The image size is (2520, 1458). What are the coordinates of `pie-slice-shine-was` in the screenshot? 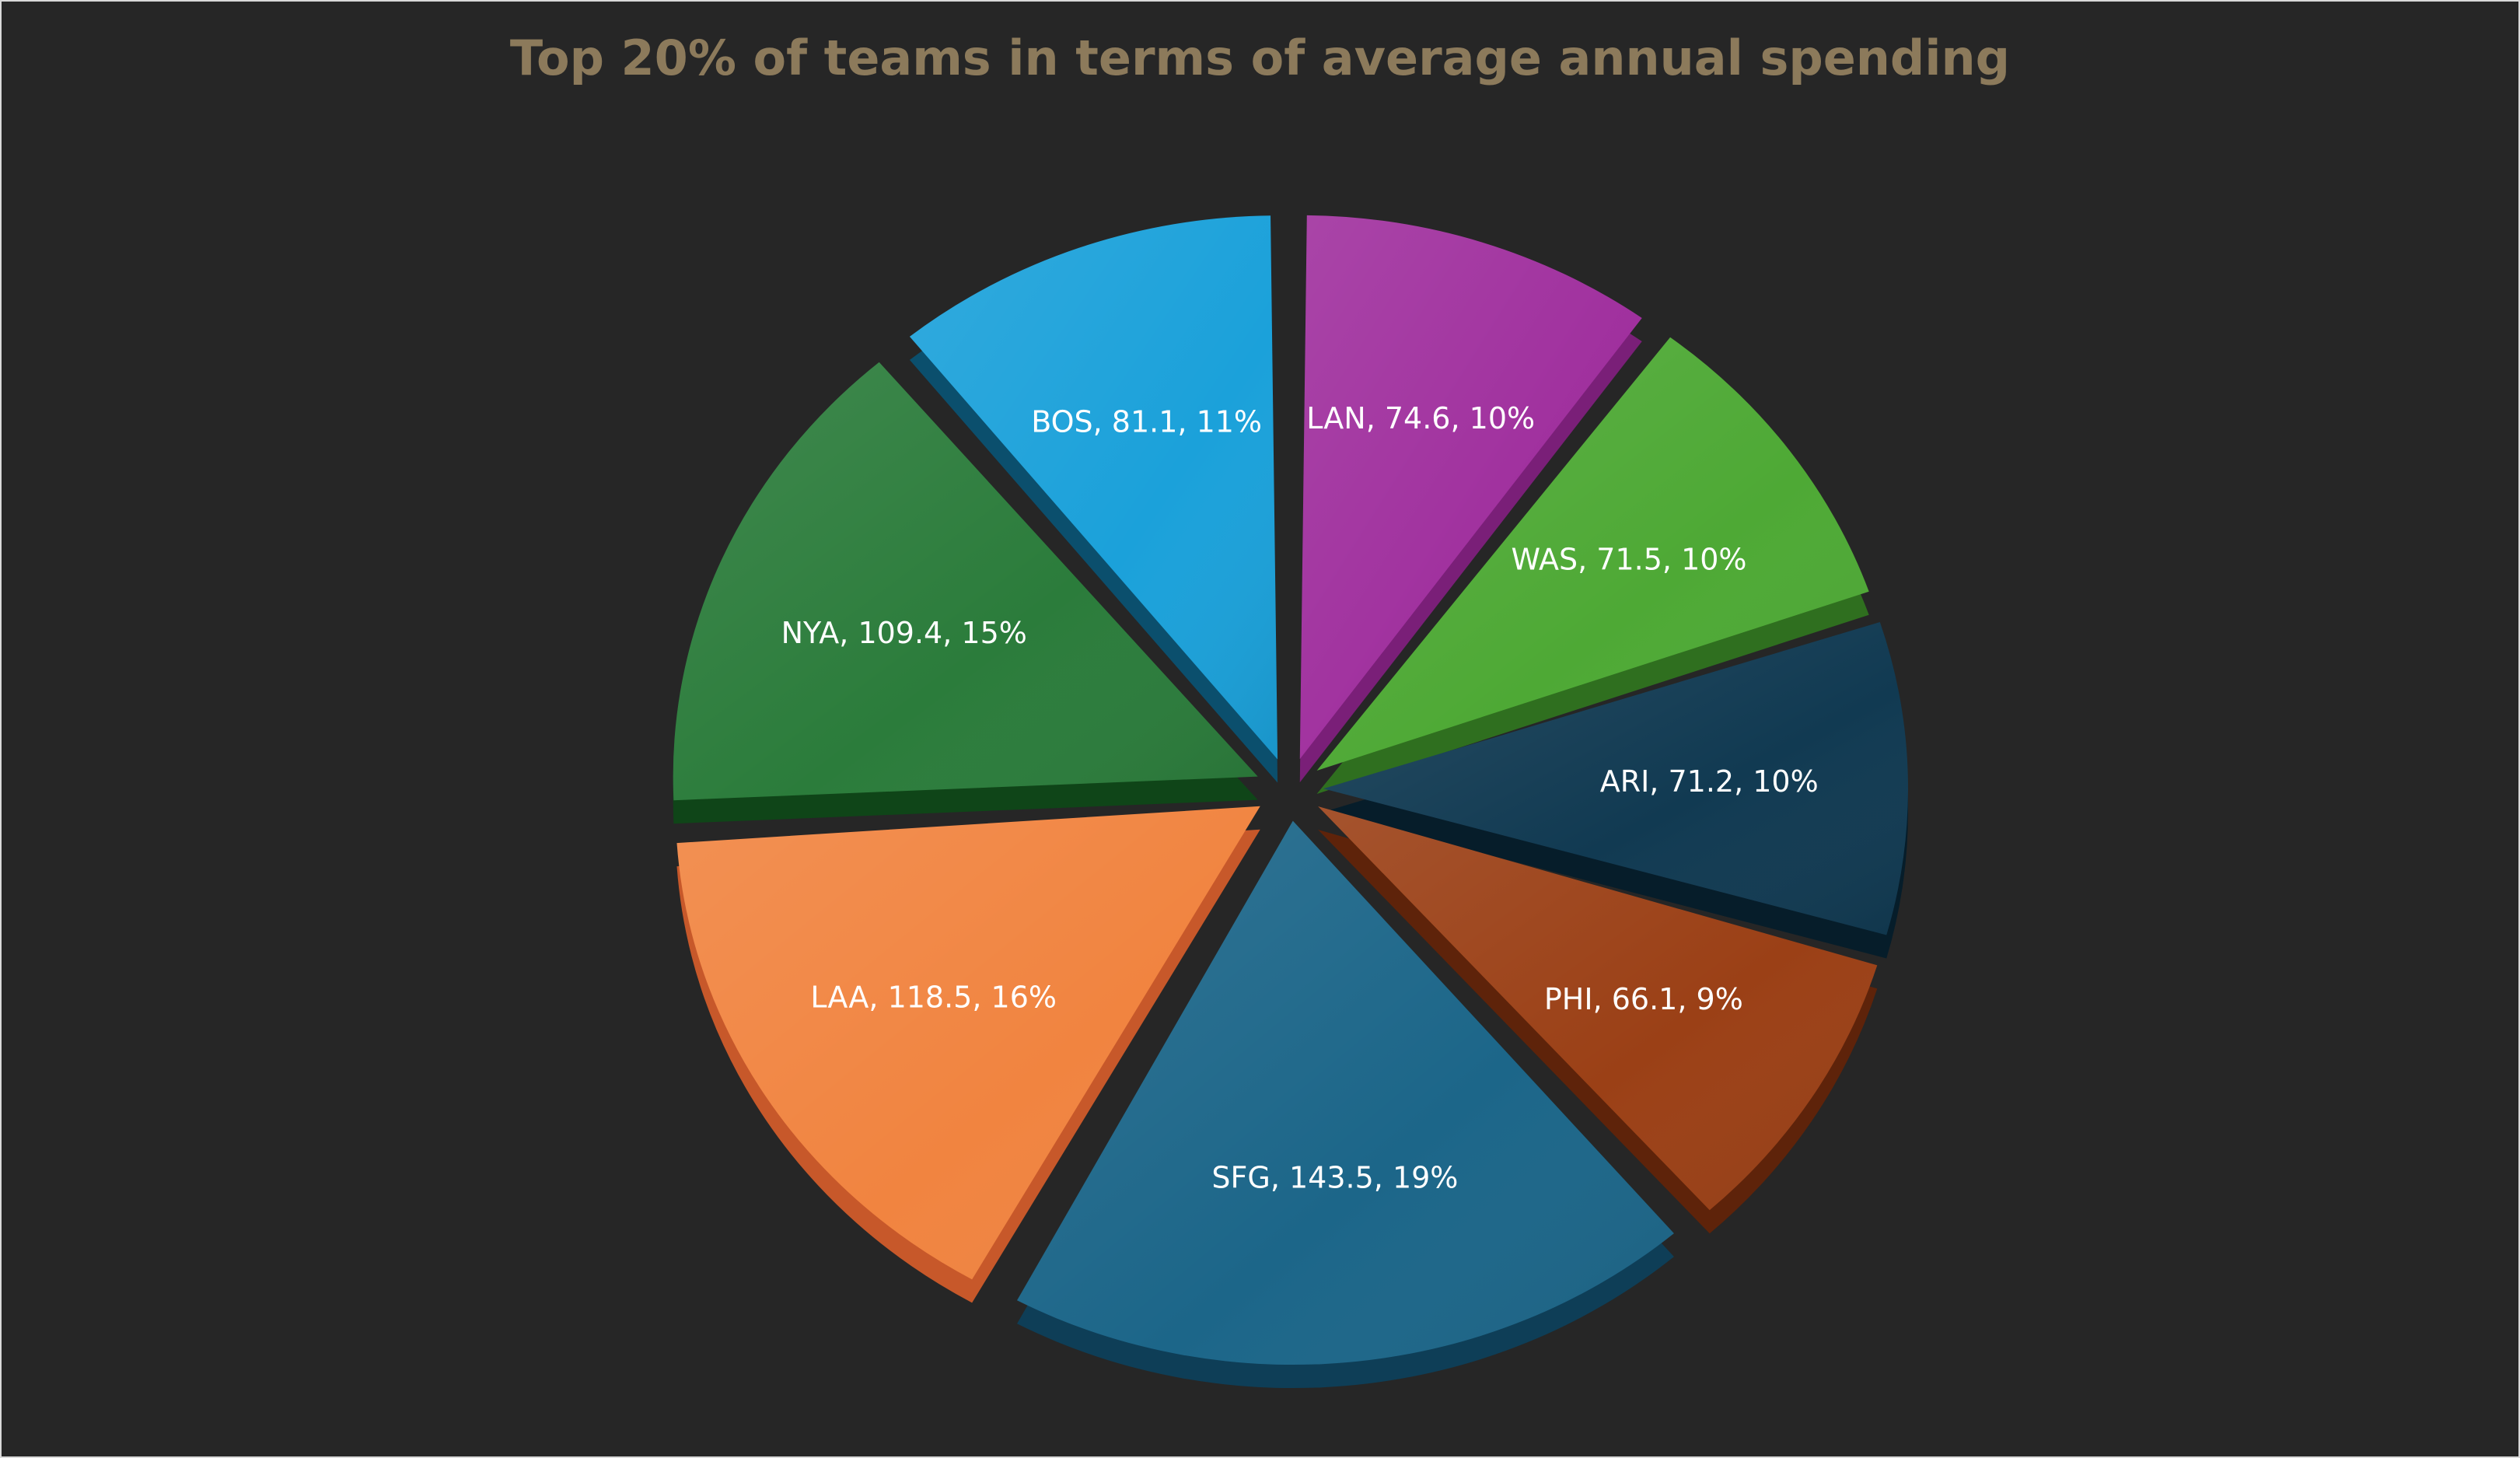 It's located at (1593, 554).